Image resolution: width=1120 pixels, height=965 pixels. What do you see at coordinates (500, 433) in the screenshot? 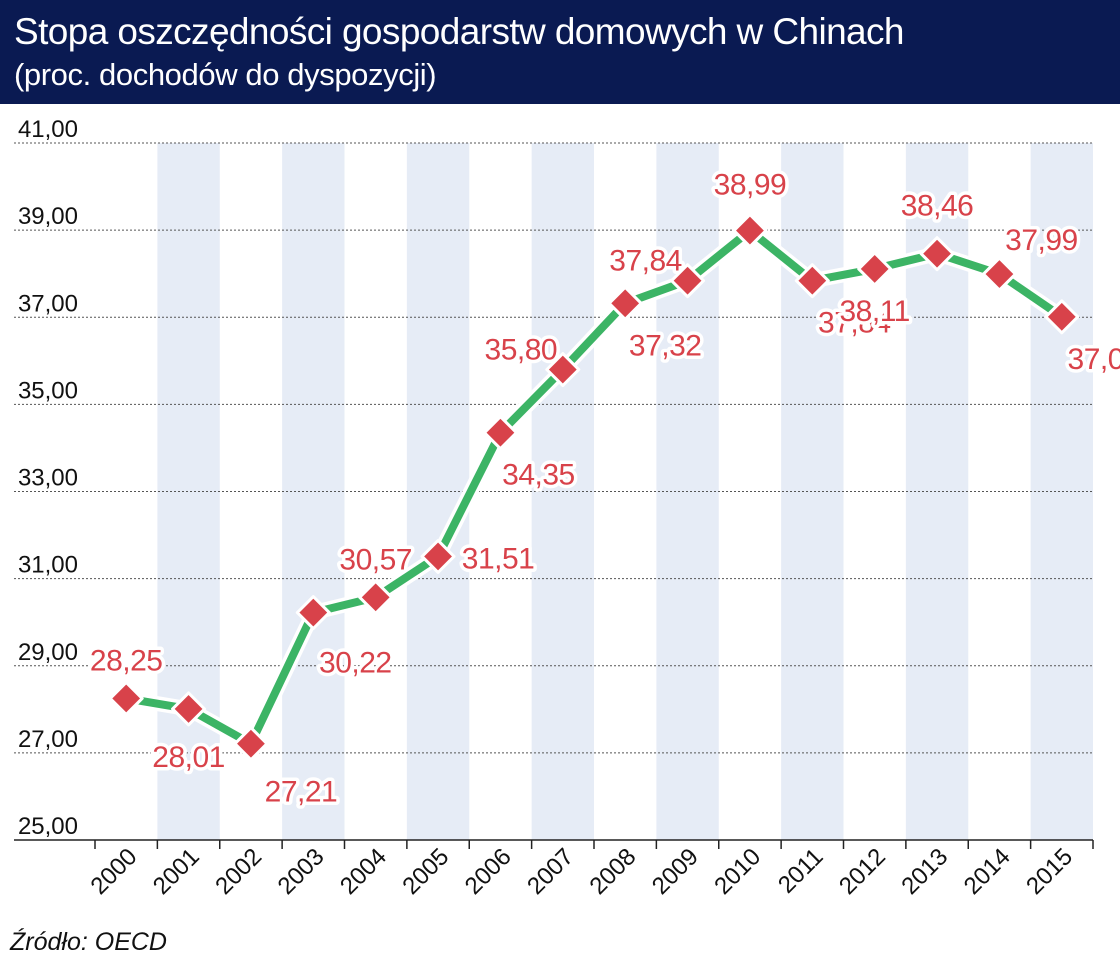
I see `marker-2006` at bounding box center [500, 433].